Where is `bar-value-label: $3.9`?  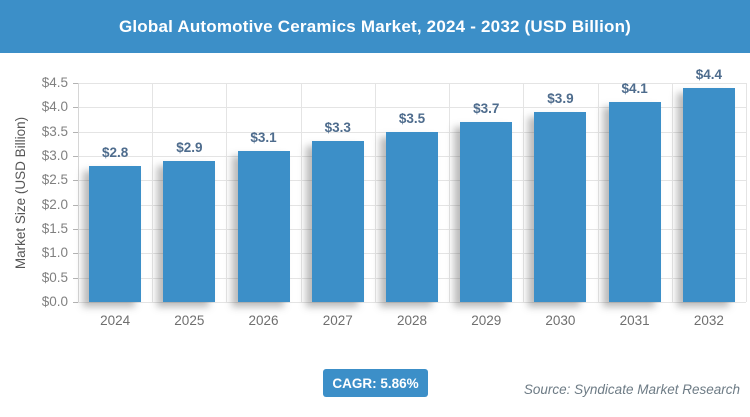 bar-value-label: $3.9 is located at coordinates (560, 99).